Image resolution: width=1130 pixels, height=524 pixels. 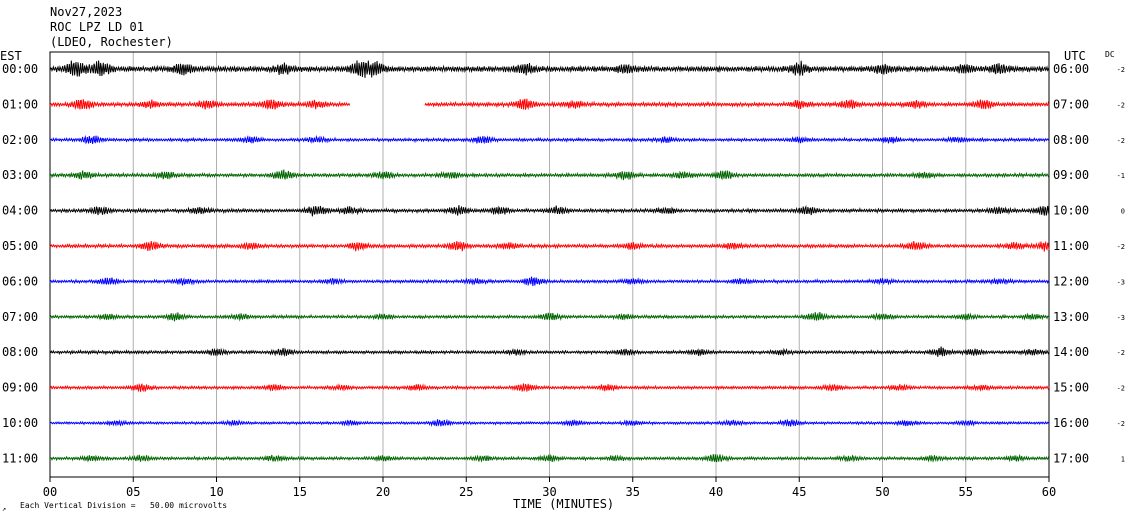 What do you see at coordinates (1123, 212) in the screenshot?
I see `row-dc-value: 0` at bounding box center [1123, 212].